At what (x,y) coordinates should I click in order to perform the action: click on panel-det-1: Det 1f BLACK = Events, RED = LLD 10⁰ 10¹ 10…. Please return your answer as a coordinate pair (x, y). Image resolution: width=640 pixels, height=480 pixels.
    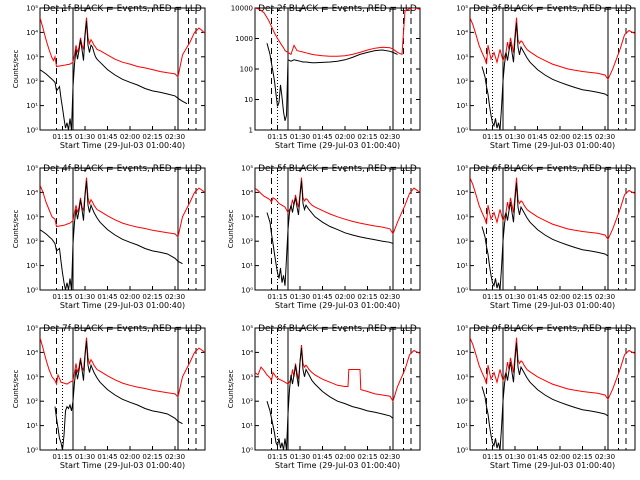
    Looking at the image, I should click on (109, 77).